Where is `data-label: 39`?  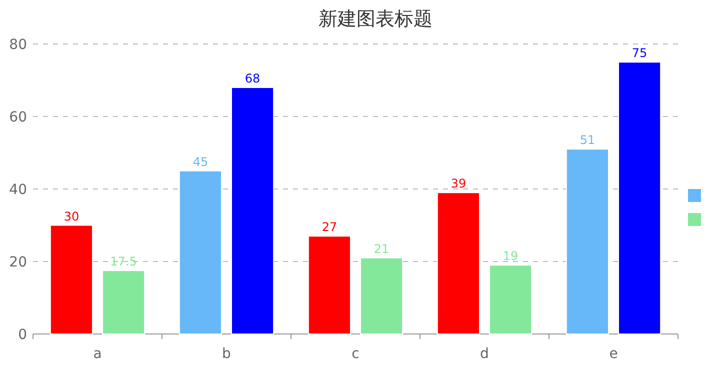
data-label: 39 is located at coordinates (458, 183).